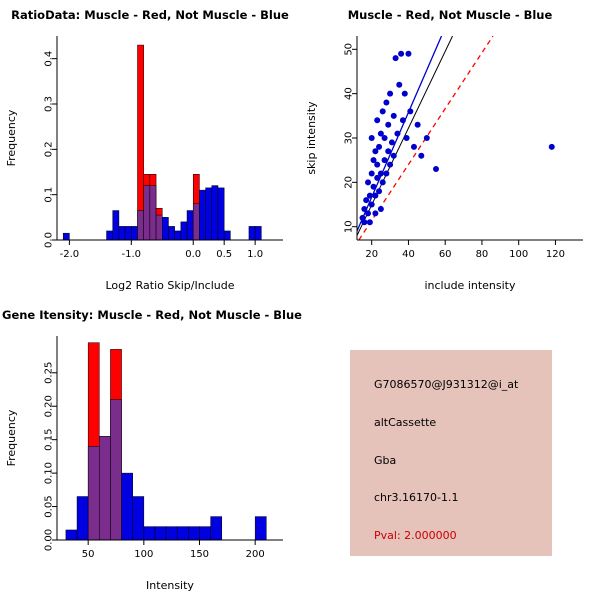  What do you see at coordinates (405, 422) in the screenshot?
I see `info-splice-type: altCassette` at bounding box center [405, 422].